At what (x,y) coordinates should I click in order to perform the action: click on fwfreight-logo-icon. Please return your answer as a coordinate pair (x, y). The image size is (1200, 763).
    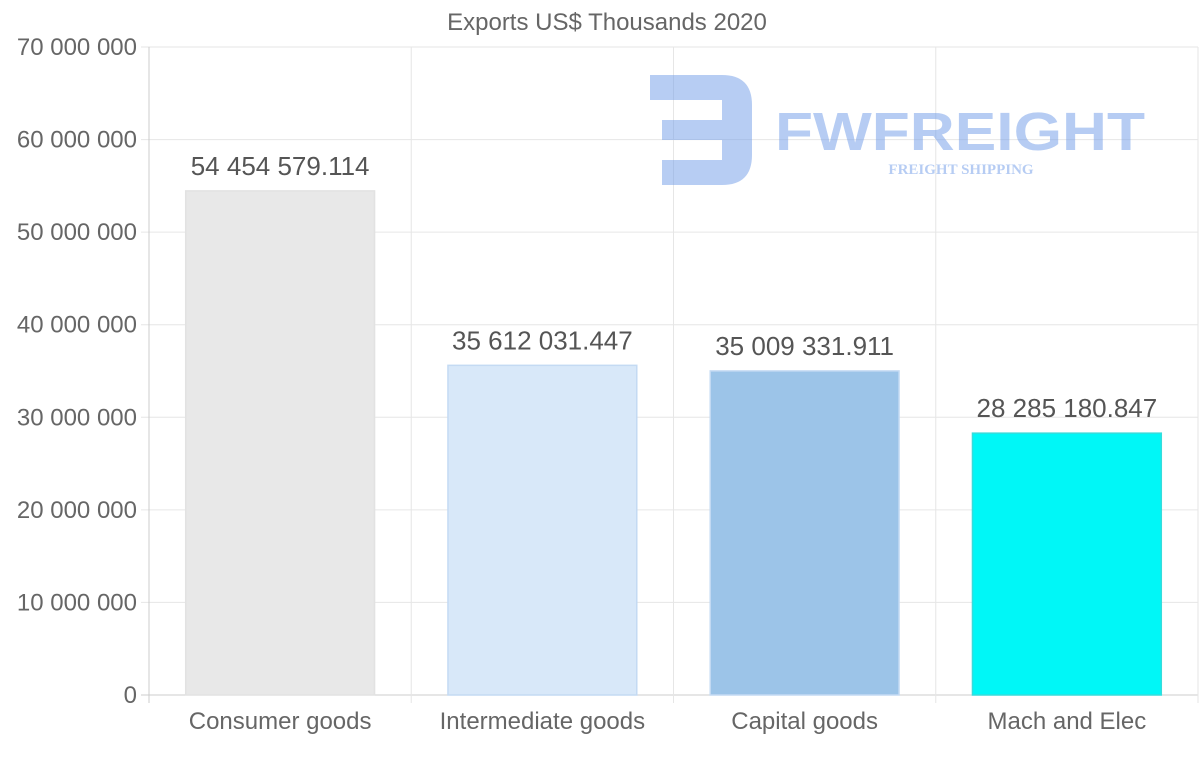
    Looking at the image, I should click on (701, 130).